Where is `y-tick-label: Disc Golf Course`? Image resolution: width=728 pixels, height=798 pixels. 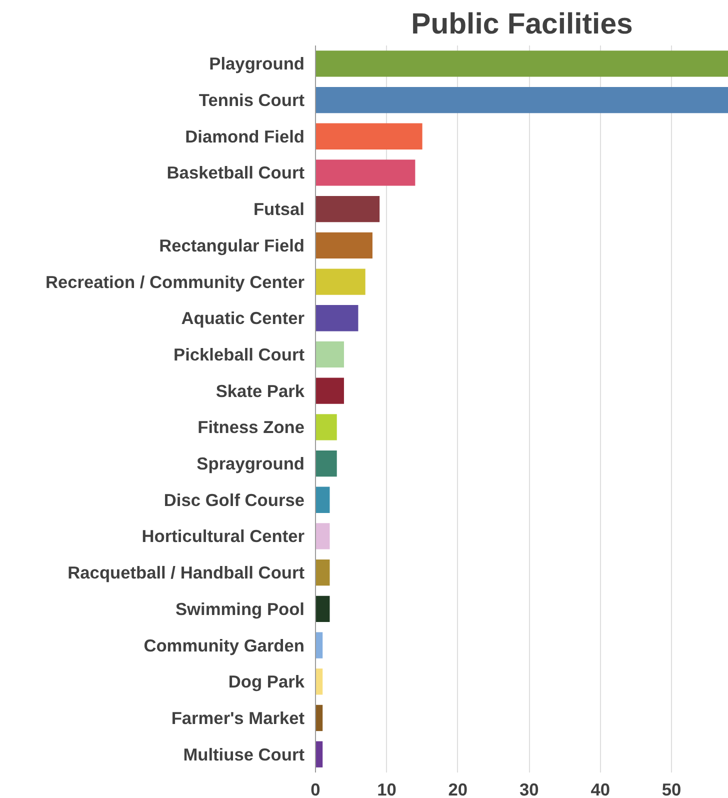 y-tick-label: Disc Golf Course is located at coordinates (234, 500).